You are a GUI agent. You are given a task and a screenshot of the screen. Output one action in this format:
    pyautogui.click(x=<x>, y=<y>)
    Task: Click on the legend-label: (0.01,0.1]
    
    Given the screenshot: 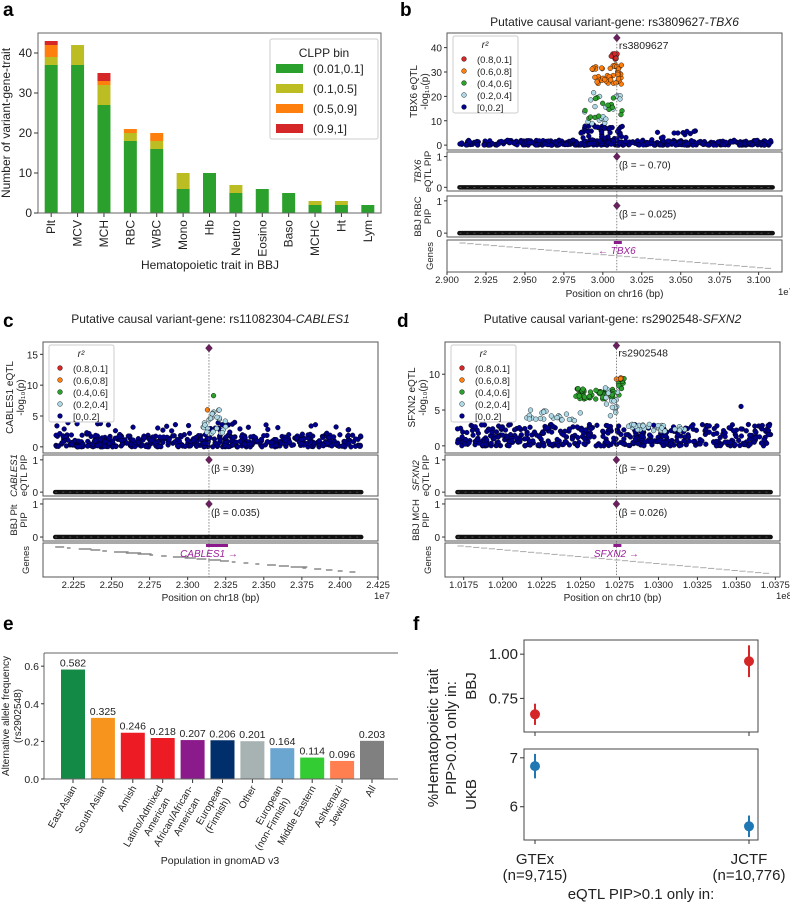 What is the action you would take?
    pyautogui.click(x=338, y=69)
    